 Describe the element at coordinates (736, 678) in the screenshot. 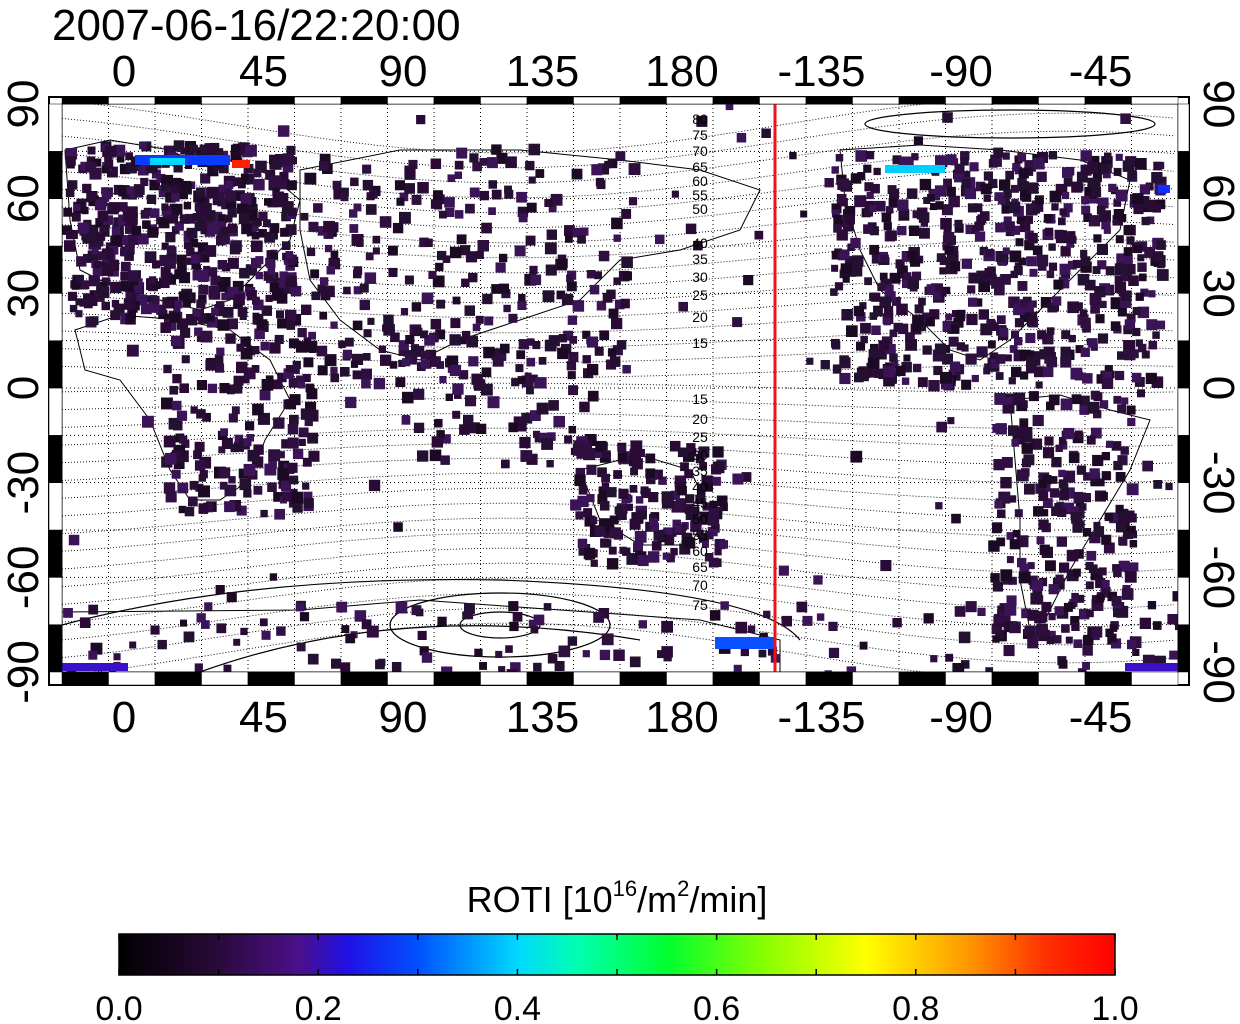

I see `frame-band-bottom` at that location.